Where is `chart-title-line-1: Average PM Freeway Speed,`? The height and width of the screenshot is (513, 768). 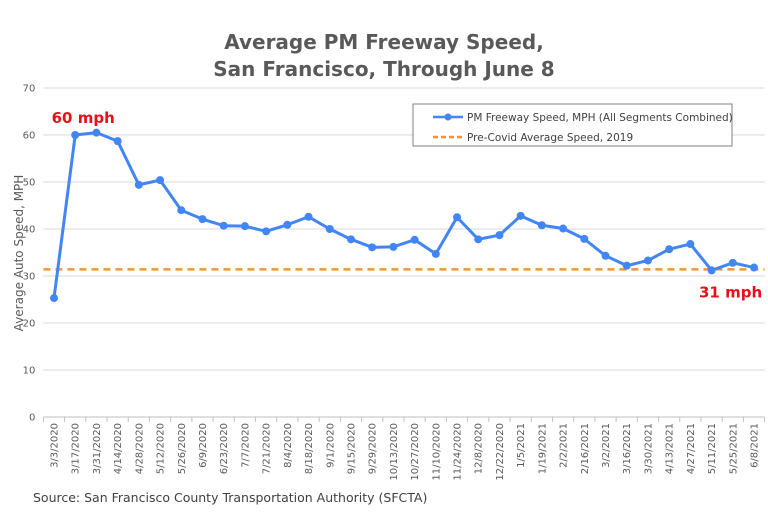 chart-title-line-1: Average PM Freeway Speed, is located at coordinates (384, 42).